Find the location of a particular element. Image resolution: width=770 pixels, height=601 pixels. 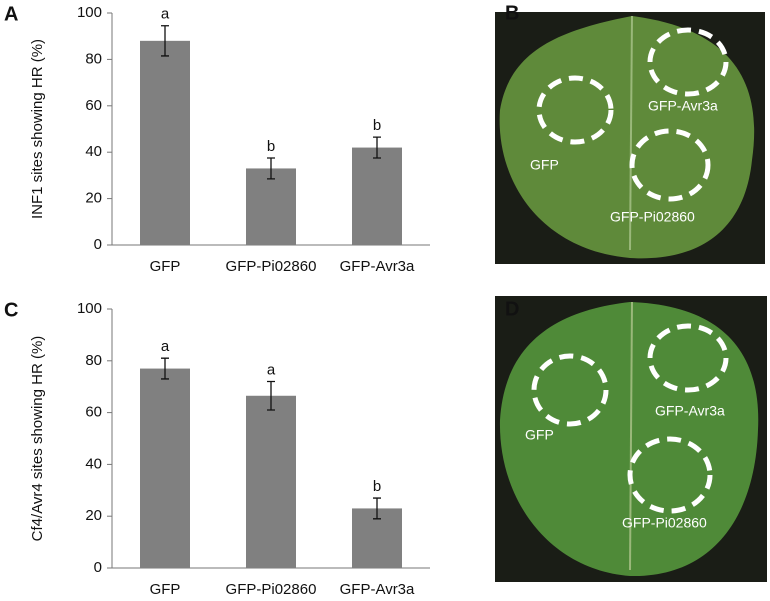

y-axis-label: Cf4/Avr4 sites showing HR (%) is located at coordinates (37, 439).